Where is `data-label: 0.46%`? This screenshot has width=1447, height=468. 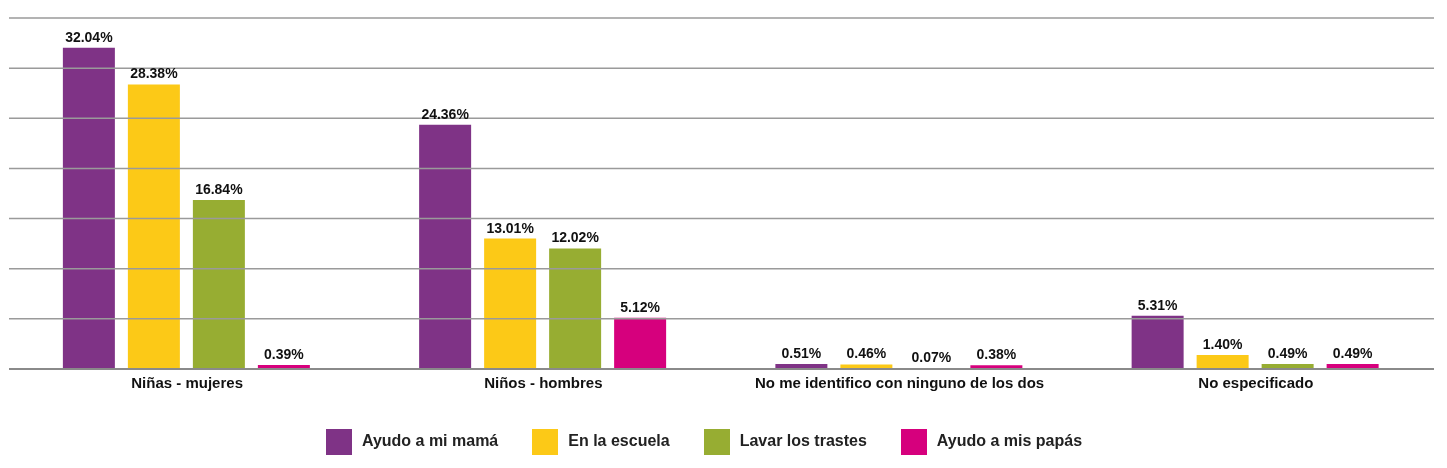
data-label: 0.46% is located at coordinates (866, 353).